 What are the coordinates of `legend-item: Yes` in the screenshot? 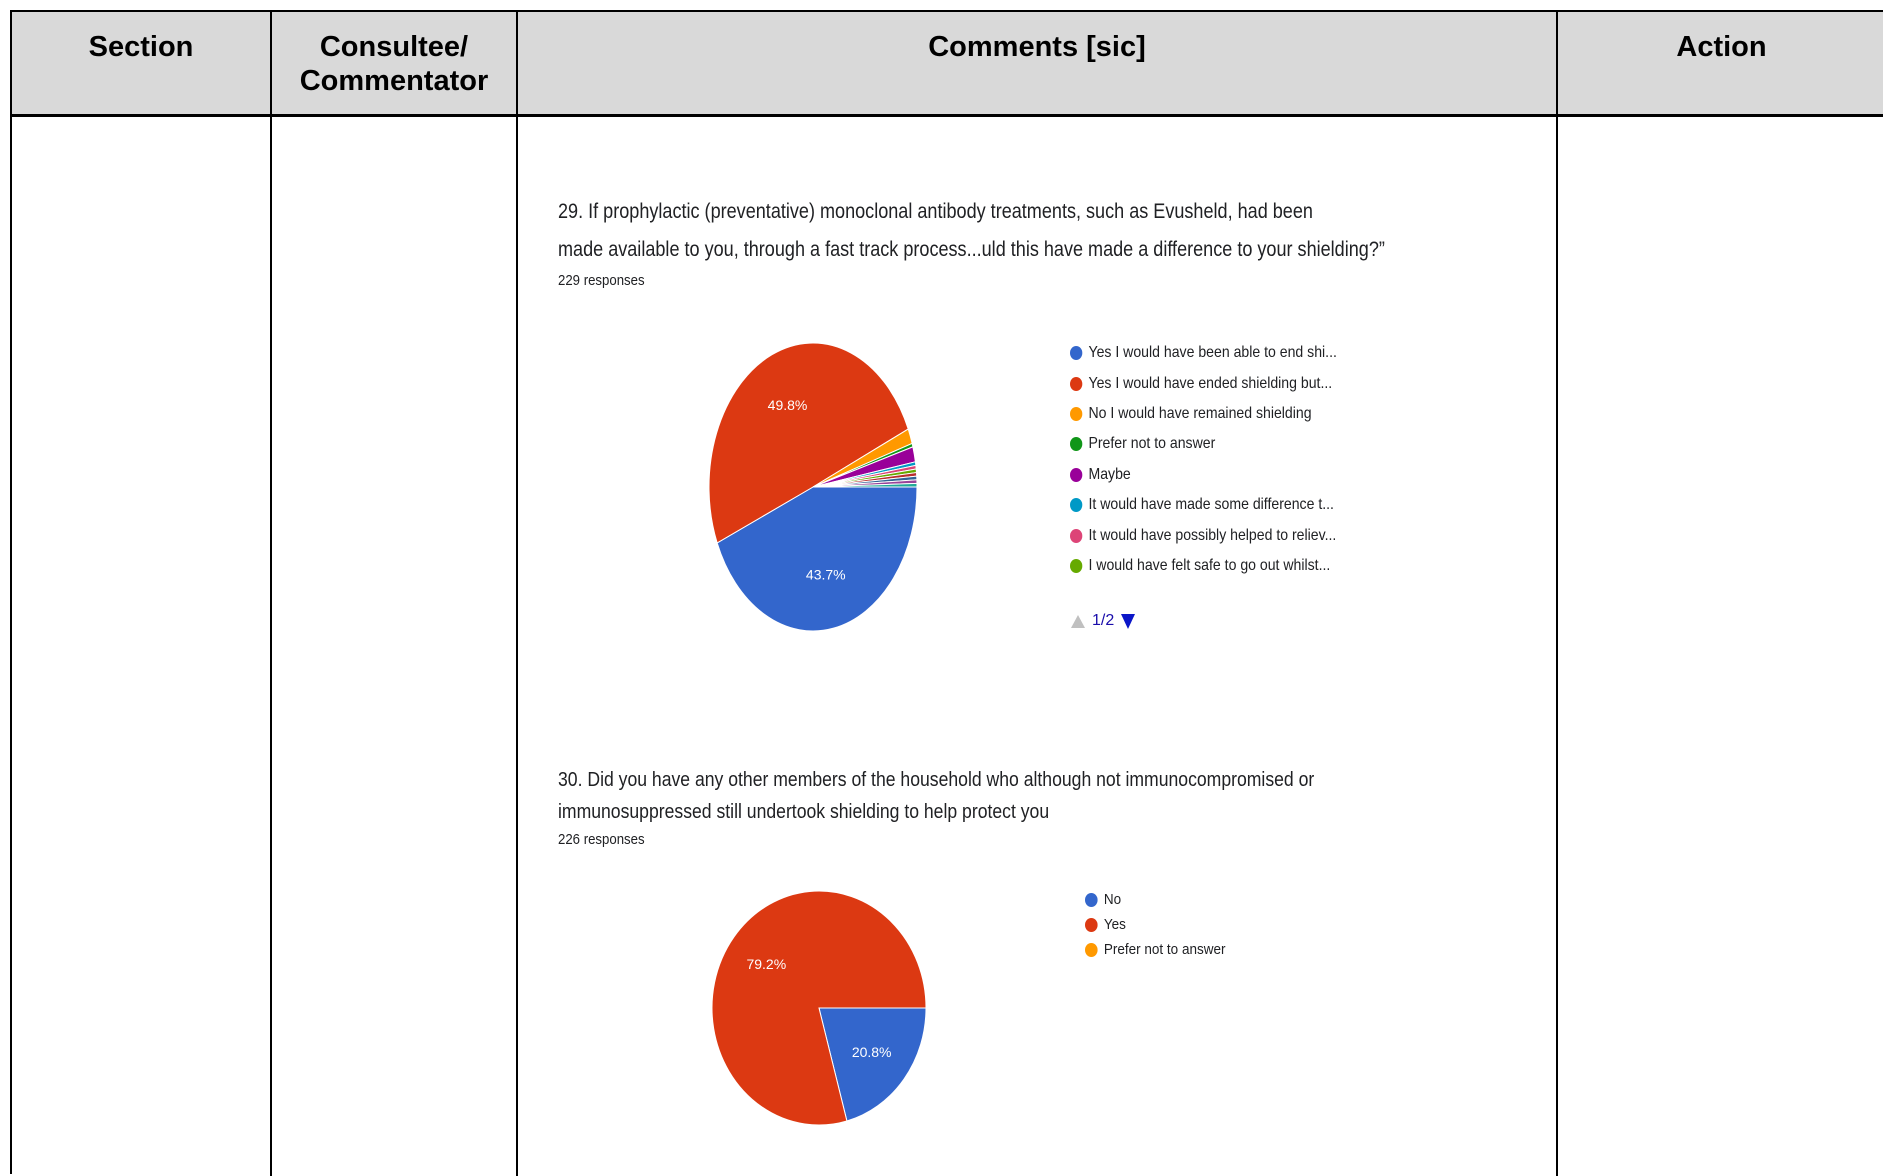 It's located at (1155, 924).